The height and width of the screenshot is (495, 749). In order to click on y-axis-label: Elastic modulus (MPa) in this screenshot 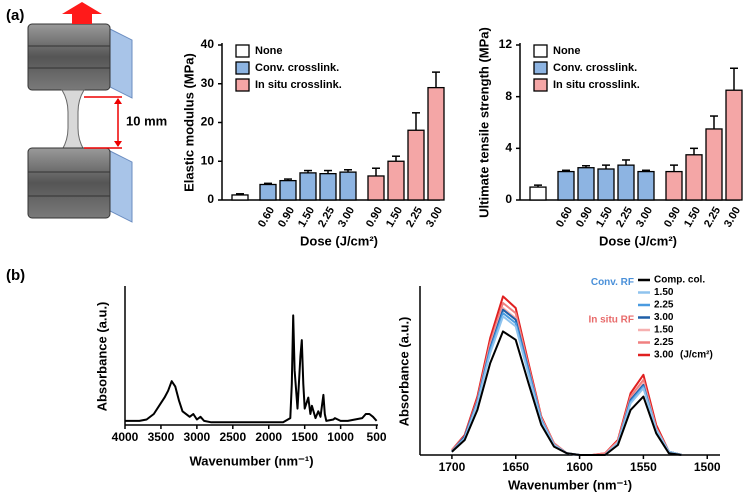, I will do `click(188, 122)`.